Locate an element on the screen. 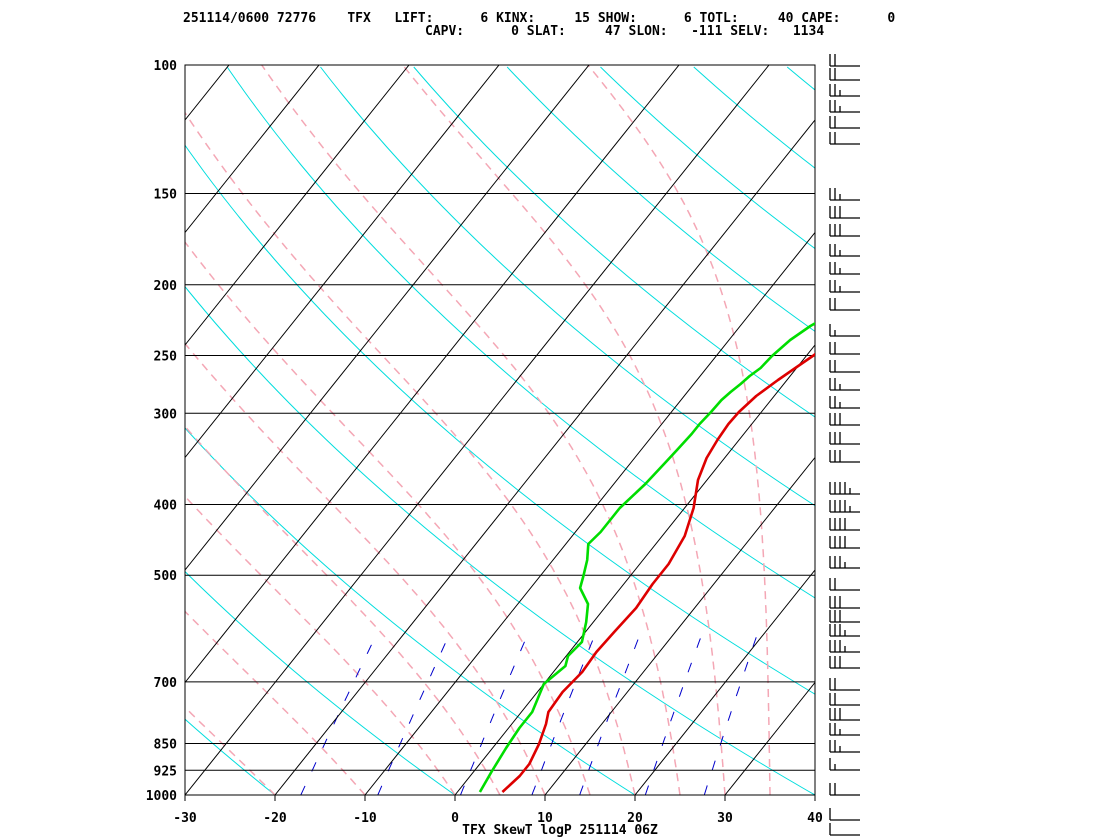 The width and height of the screenshot is (1120, 840). x-tick-label: -10 is located at coordinates (365, 818).